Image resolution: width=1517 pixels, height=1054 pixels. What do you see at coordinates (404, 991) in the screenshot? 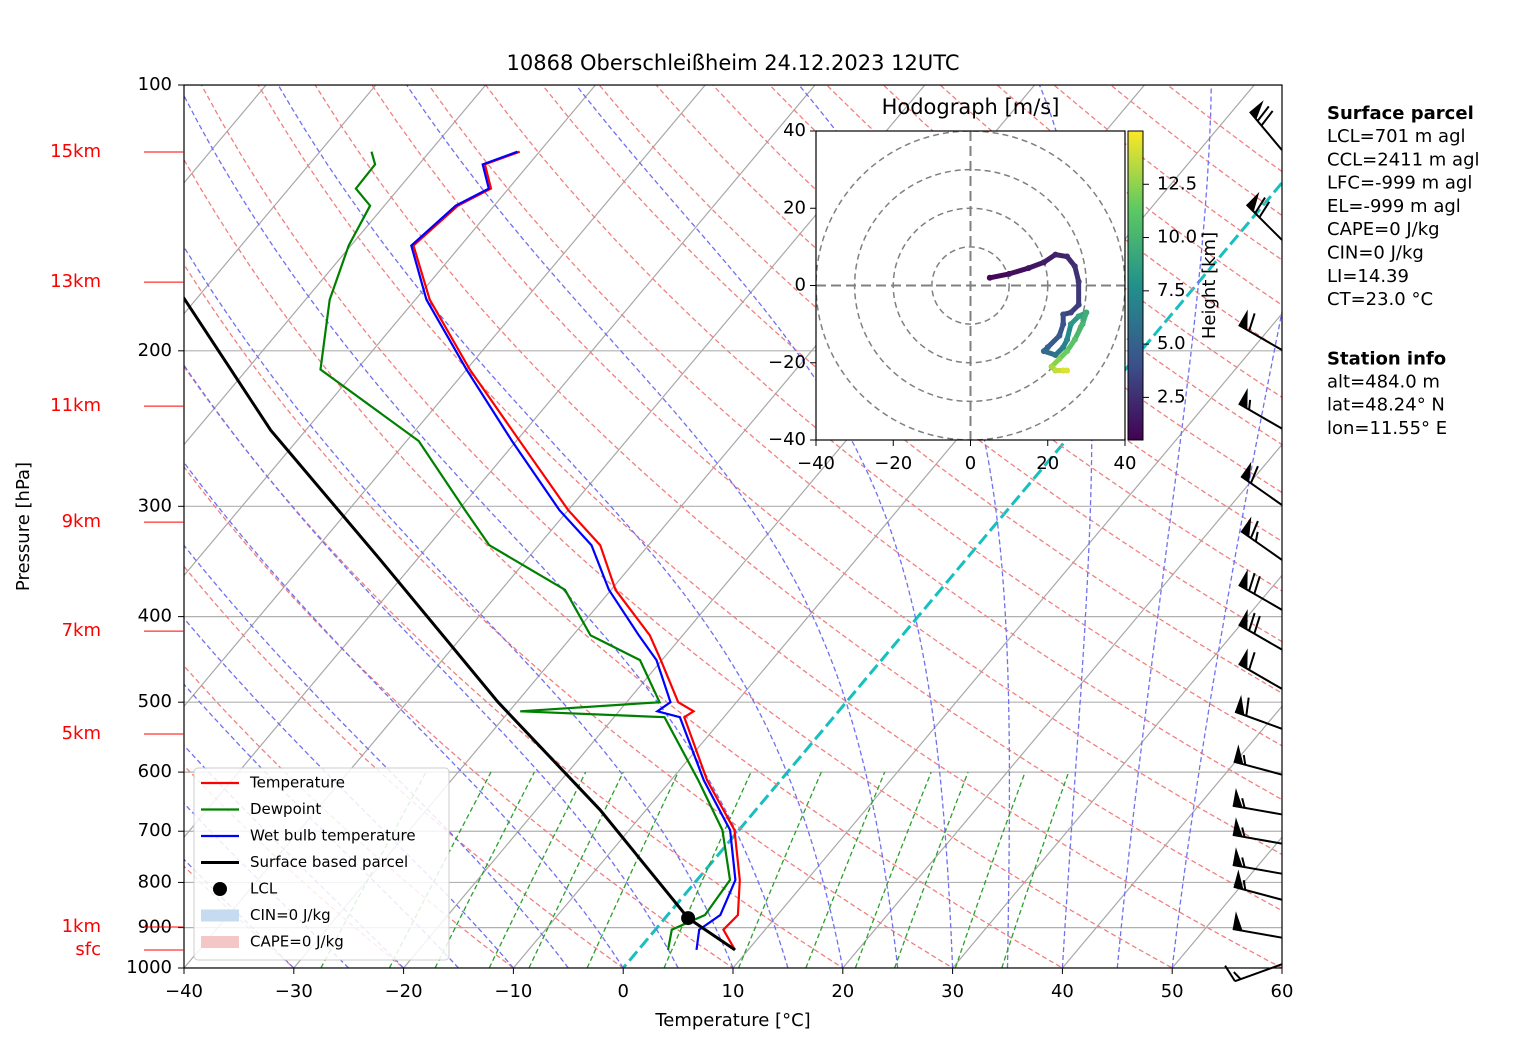
I see `x-tick-label: −20` at bounding box center [404, 991].